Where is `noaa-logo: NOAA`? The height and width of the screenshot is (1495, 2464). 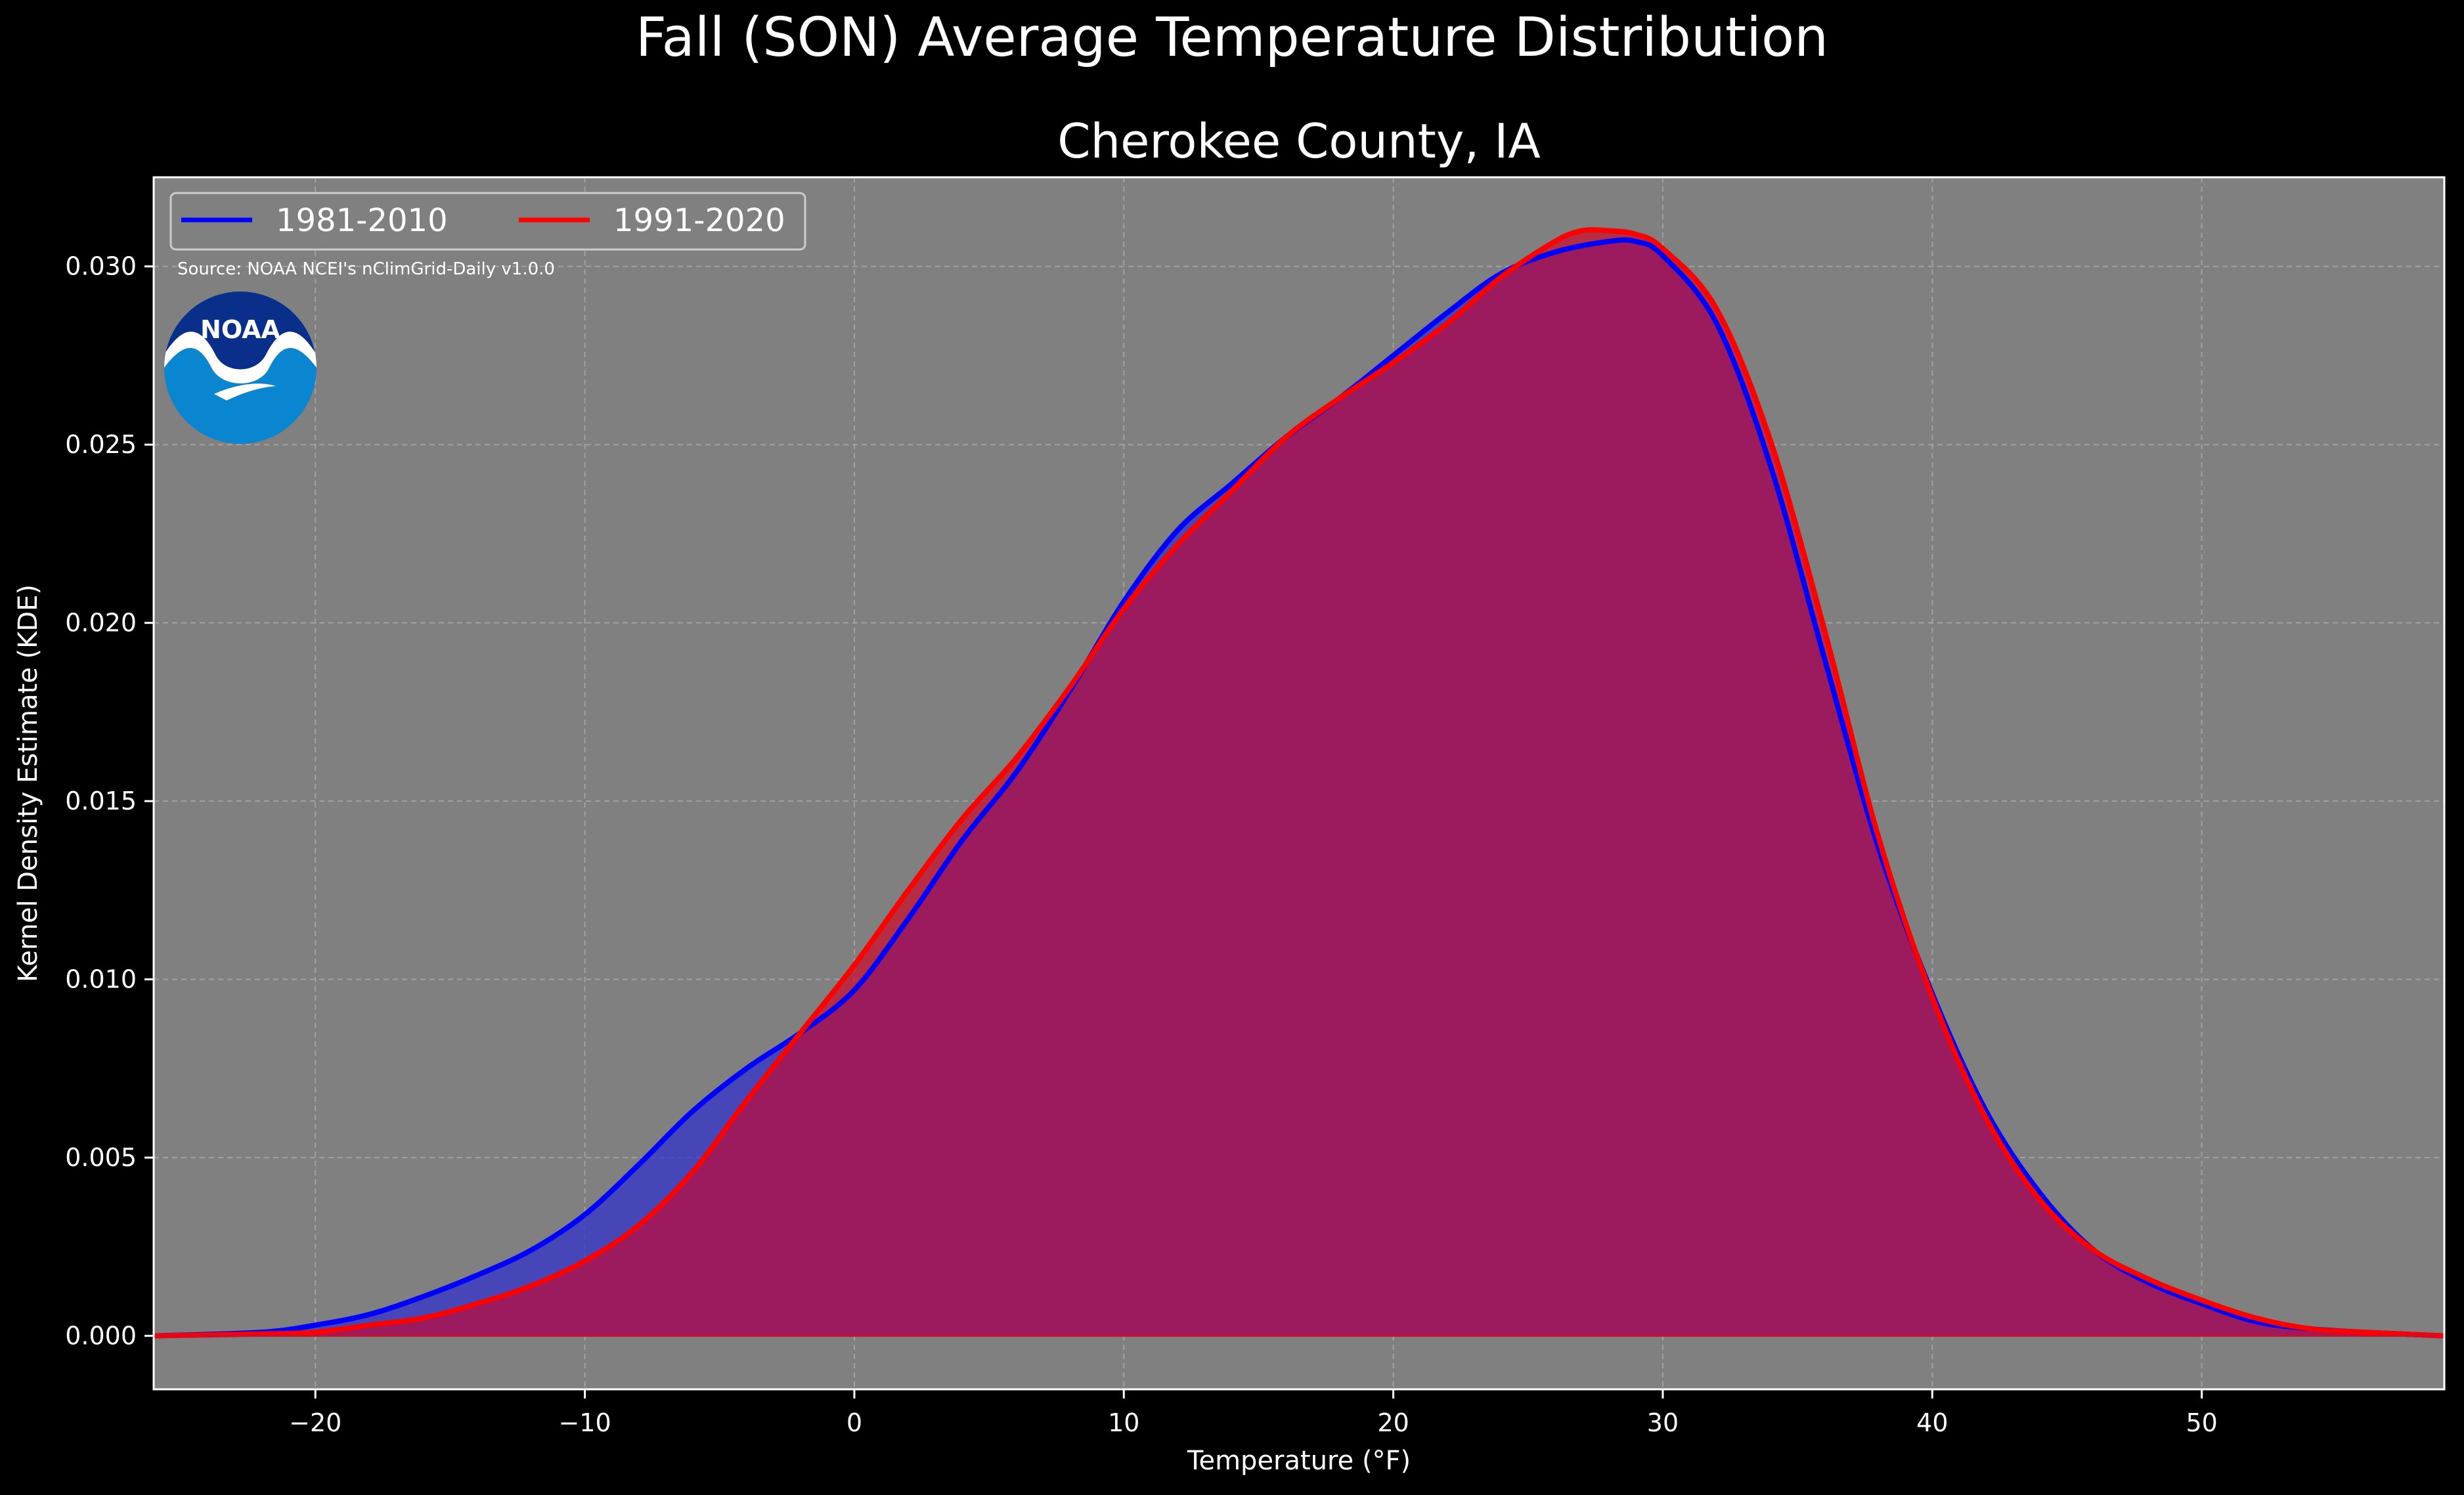
noaa-logo: NOAA is located at coordinates (240, 368).